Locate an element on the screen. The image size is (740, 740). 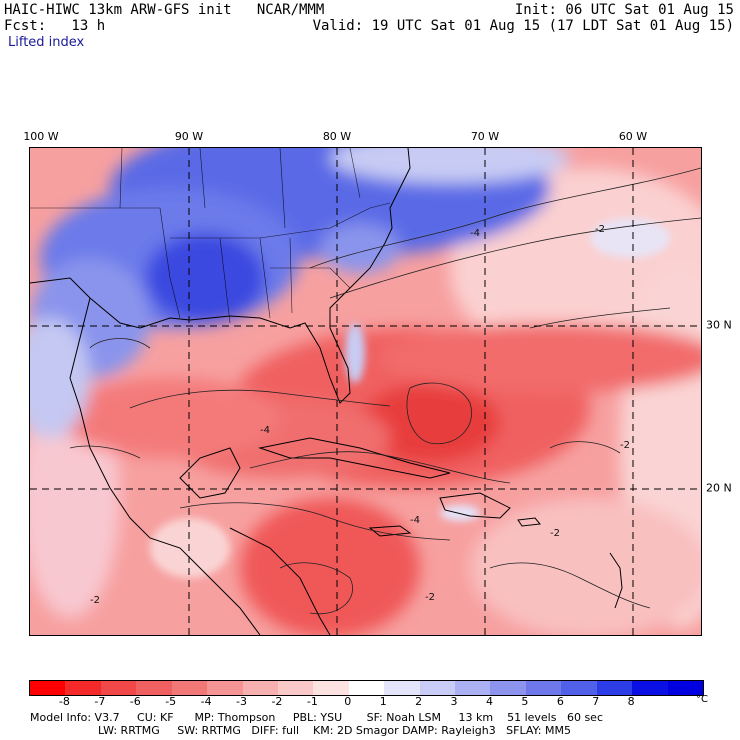
colorbar-tick: -1 is located at coordinates (312, 701).